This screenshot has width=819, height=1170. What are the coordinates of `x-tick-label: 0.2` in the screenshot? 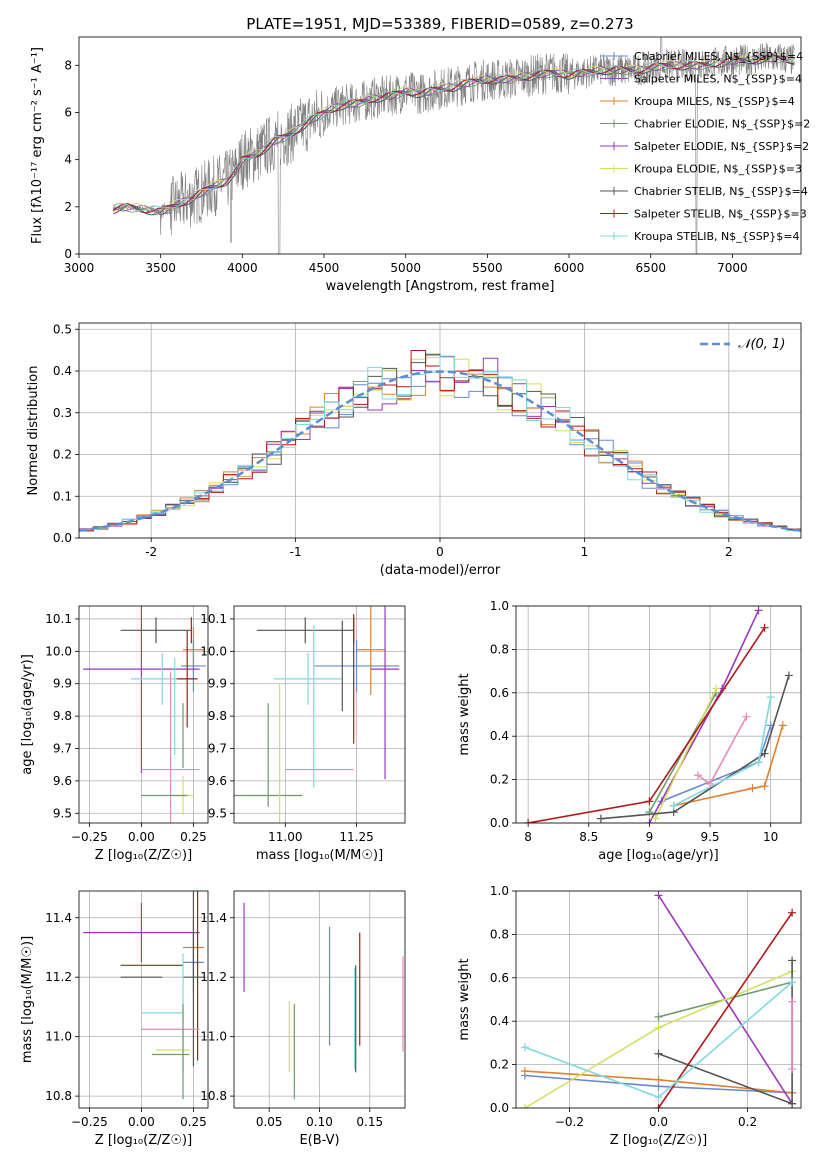 It's located at (747, 1122).